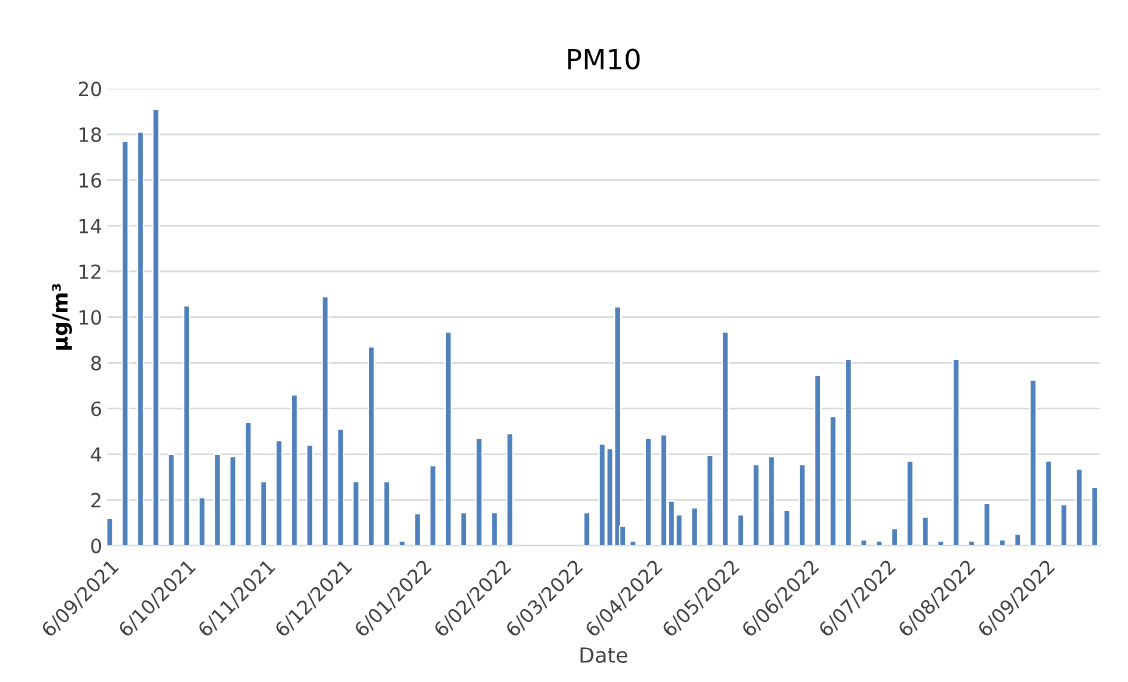 This screenshot has width=1128, height=682. Describe the element at coordinates (96, 454) in the screenshot. I see `y-tick-label: 4` at that location.